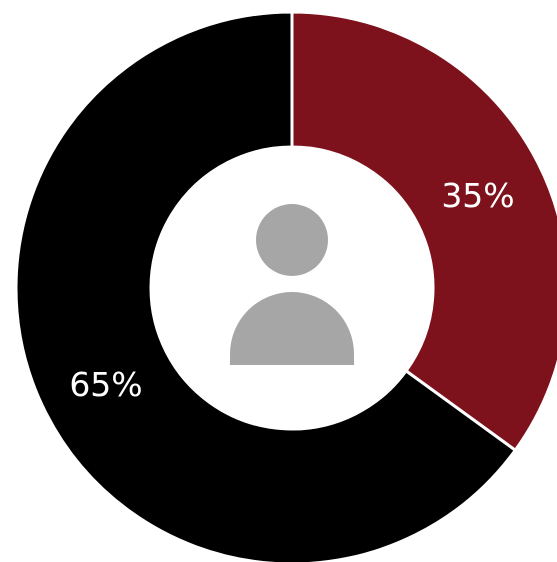  What do you see at coordinates (292, 240) in the screenshot?
I see `user-head` at bounding box center [292, 240].